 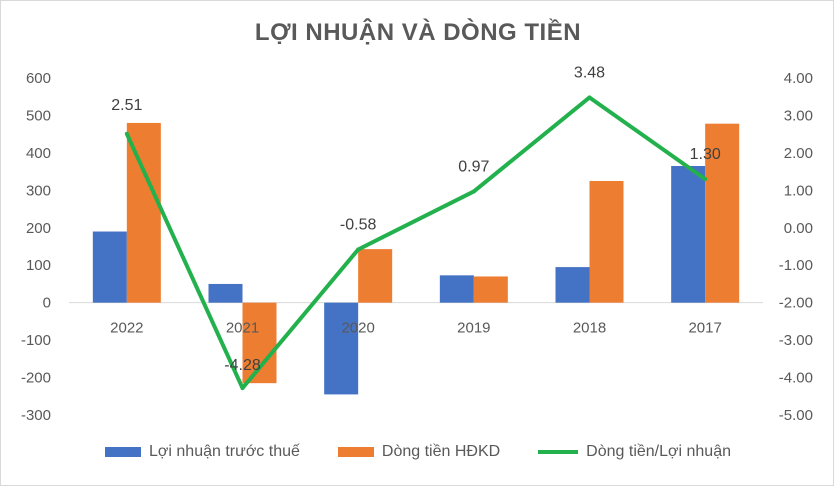 I want to click on y-right-tick-label: 1.00, so click(x=798, y=190).